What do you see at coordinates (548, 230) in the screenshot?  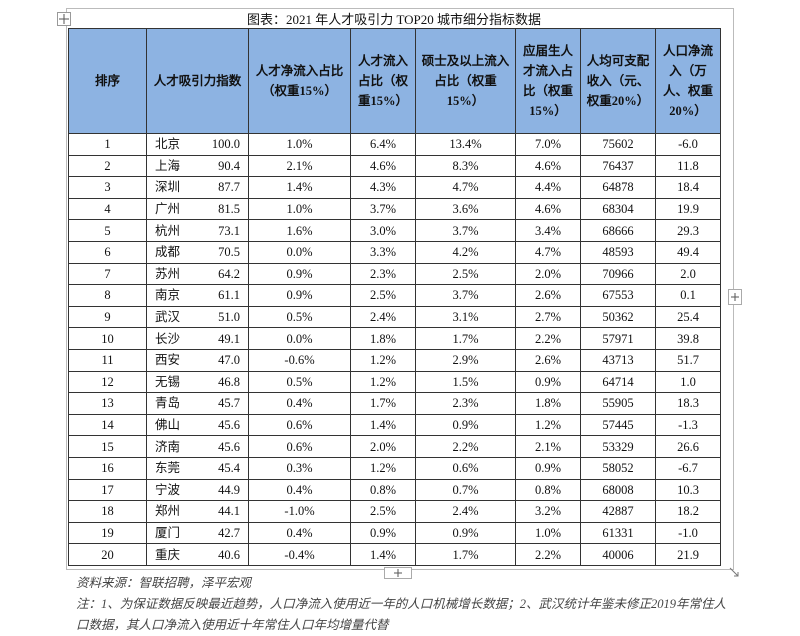 I see `table-cell: 3.4%` at bounding box center [548, 230].